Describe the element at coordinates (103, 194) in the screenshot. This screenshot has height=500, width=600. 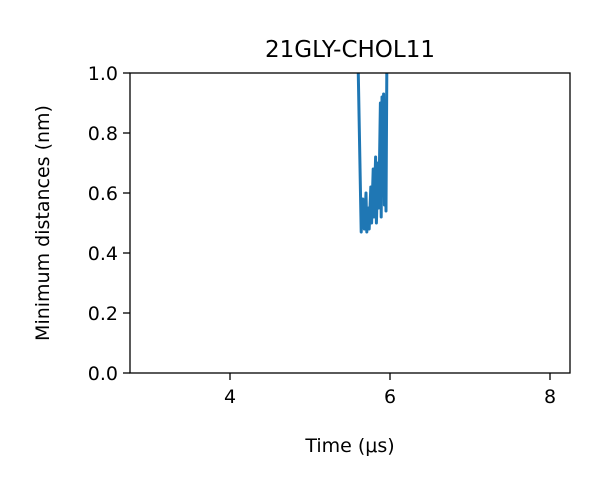
I see `y-tick-label: 0.6` at that location.